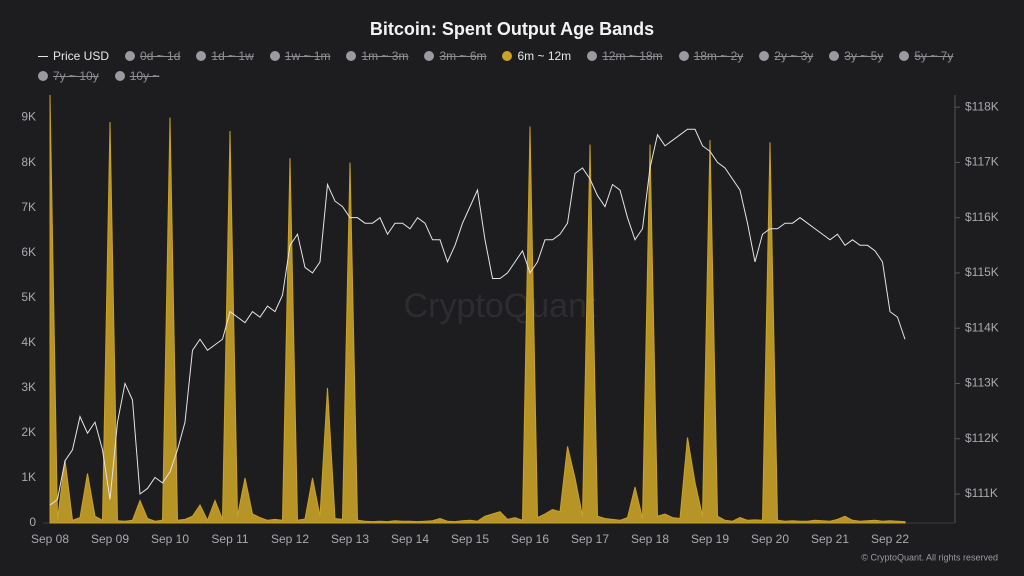 The height and width of the screenshot is (576, 1024). What do you see at coordinates (710, 539) in the screenshot?
I see `x-tick-label: Sep 19` at bounding box center [710, 539].